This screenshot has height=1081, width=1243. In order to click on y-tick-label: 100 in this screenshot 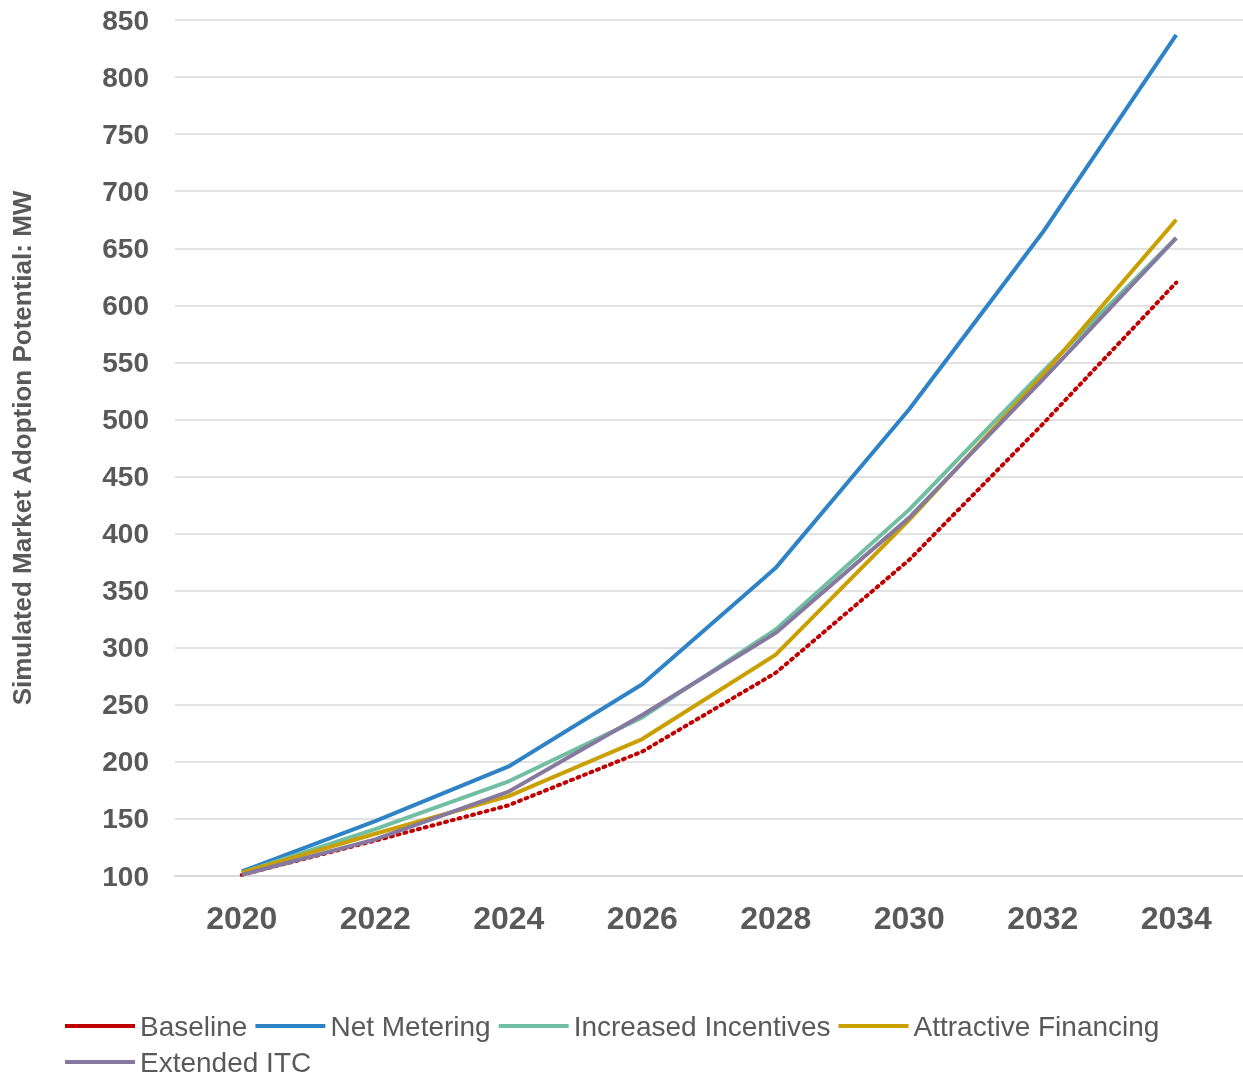, I will do `click(125, 876)`.